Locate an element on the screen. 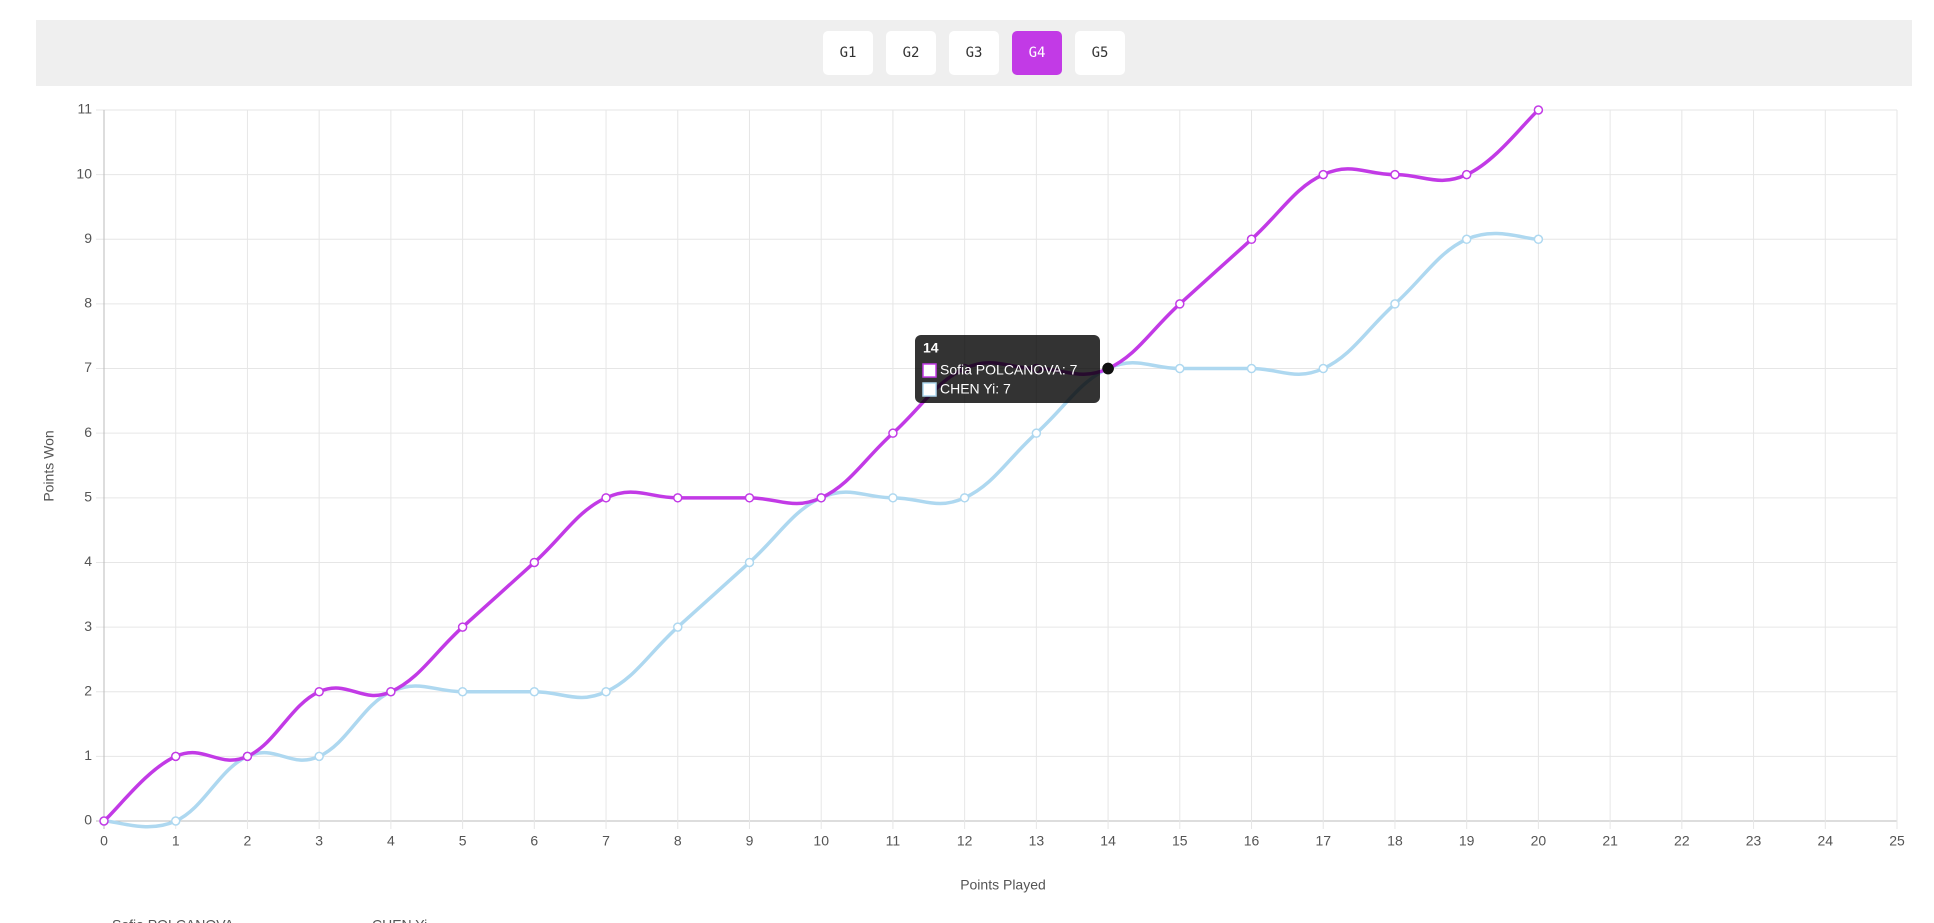 This screenshot has height=923, width=1934. x-tick-label: 11 is located at coordinates (893, 841).